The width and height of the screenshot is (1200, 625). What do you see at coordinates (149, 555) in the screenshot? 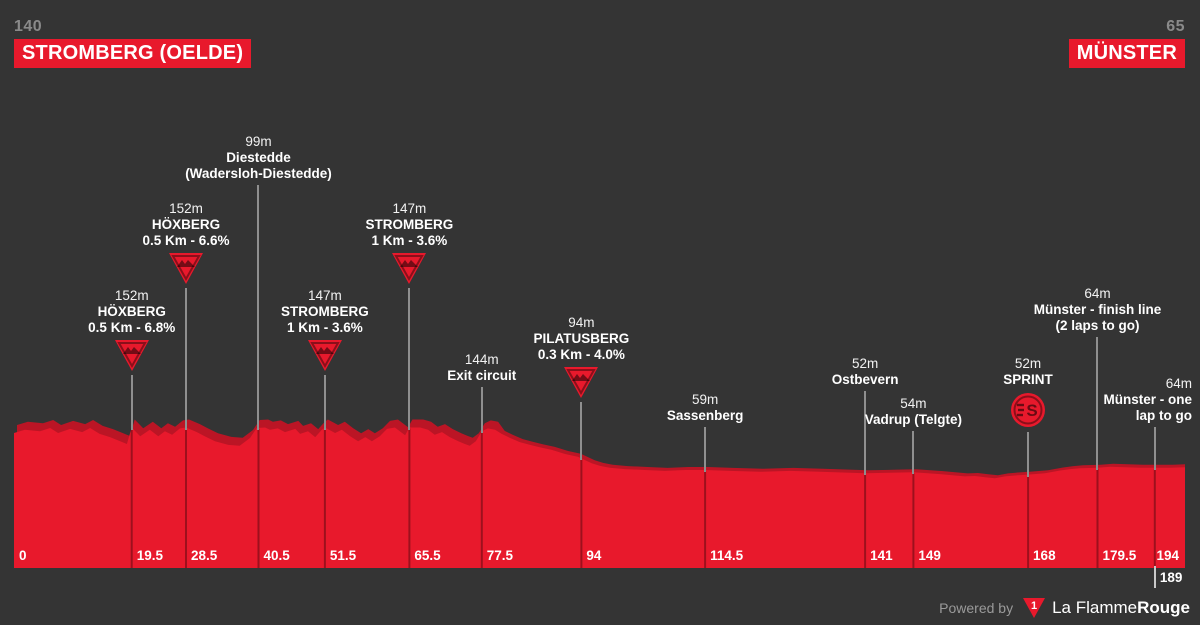
I see `axis-label-19.5km: 19.5` at bounding box center [149, 555].